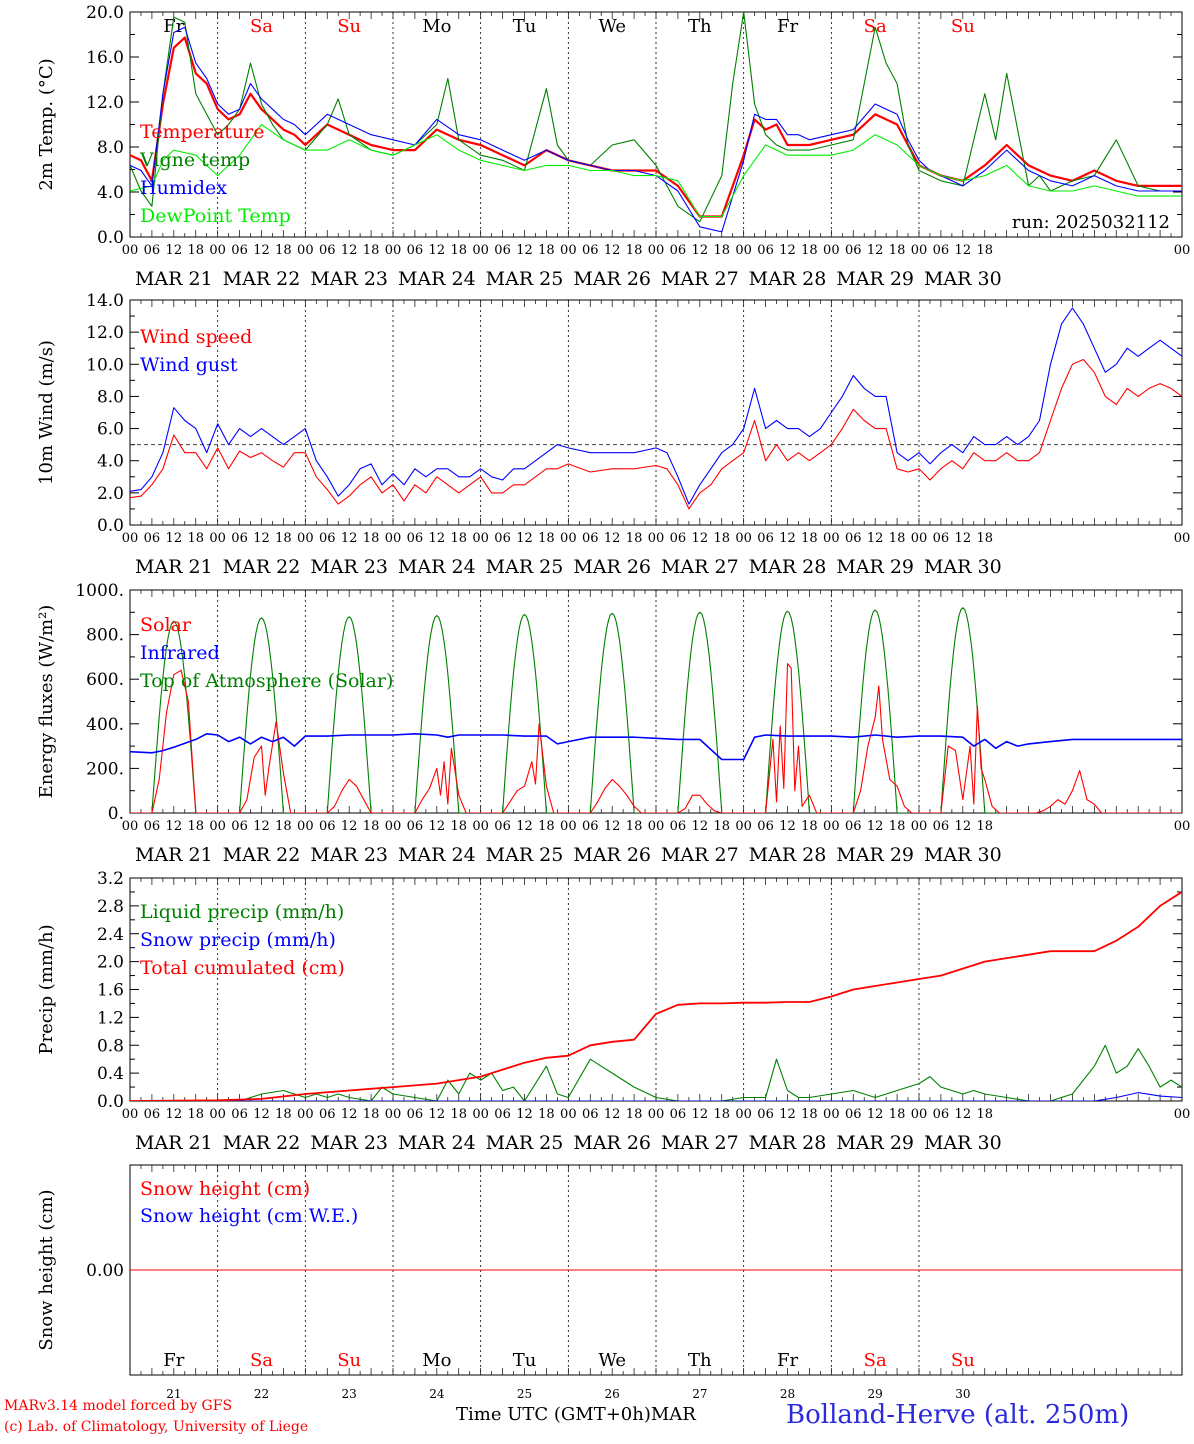  What do you see at coordinates (349, 1394) in the screenshot?
I see `day-number-label: 23` at bounding box center [349, 1394].